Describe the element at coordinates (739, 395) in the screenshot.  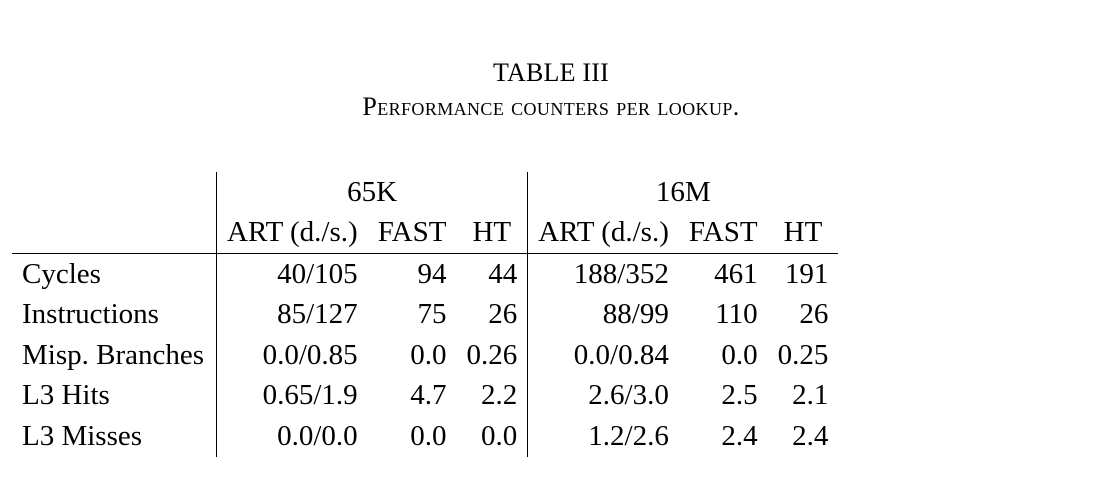
I see `table-cell: 2.5` at that location.